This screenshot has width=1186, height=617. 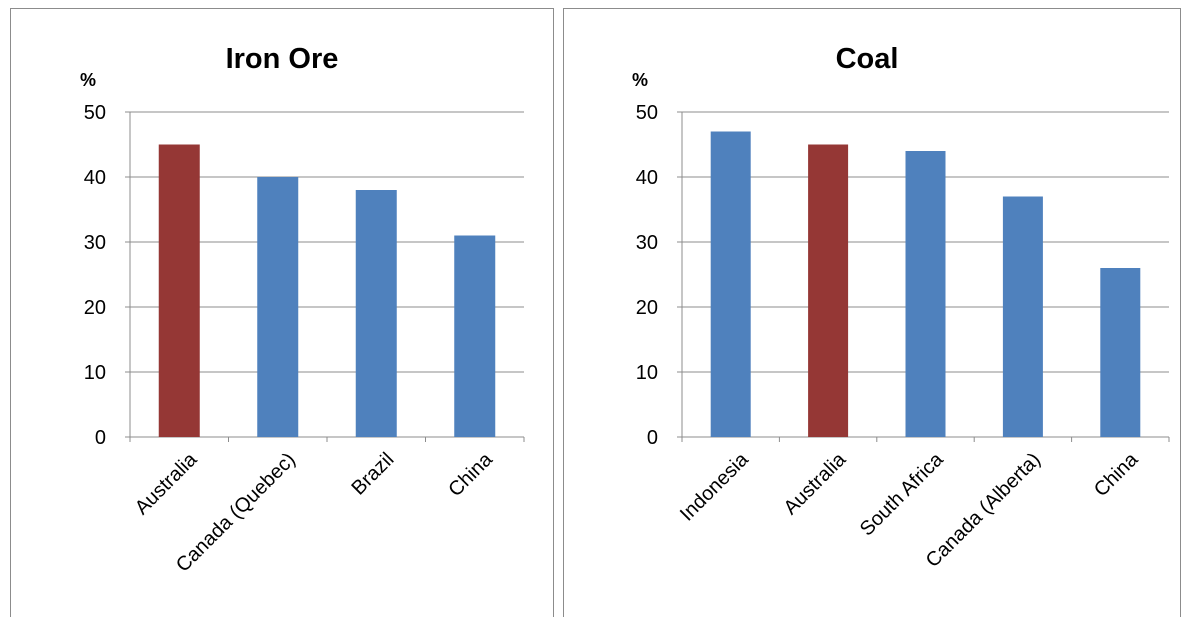 What do you see at coordinates (95, 308) in the screenshot?
I see `y-tick-label-iron-ore-20: 20` at bounding box center [95, 308].